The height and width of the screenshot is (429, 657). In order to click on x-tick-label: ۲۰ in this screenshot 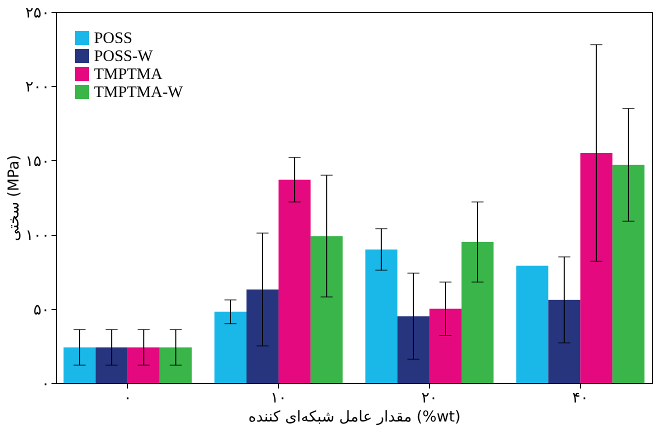, I will do `click(429, 397)`.